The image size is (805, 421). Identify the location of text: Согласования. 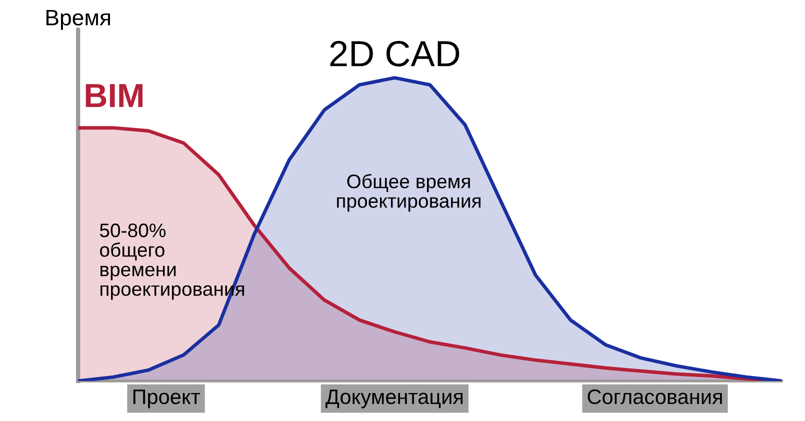
(655, 396).